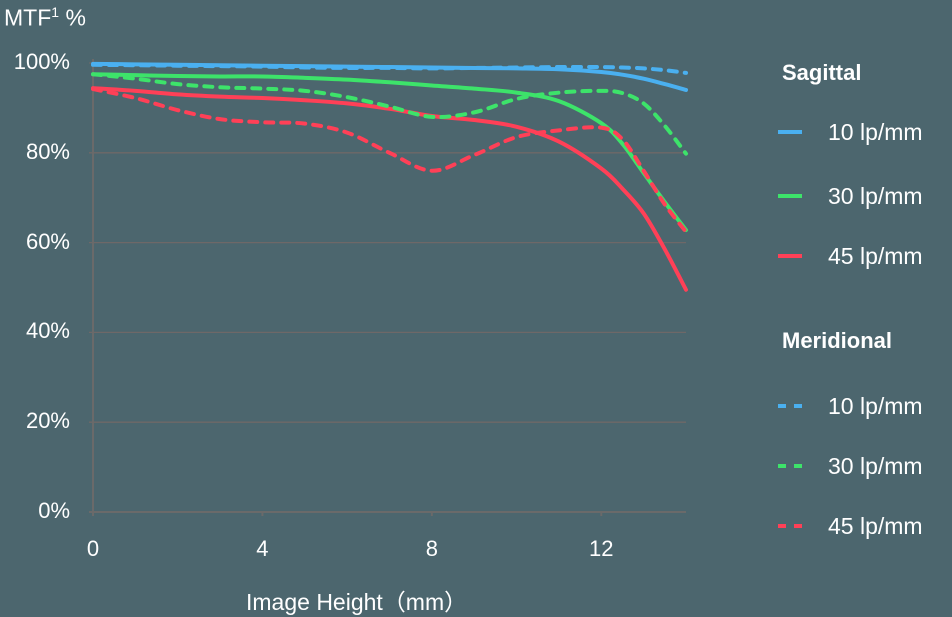 This screenshot has height=617, width=952. What do you see at coordinates (41, 61) in the screenshot?
I see `y-tick-label: 100%` at bounding box center [41, 61].